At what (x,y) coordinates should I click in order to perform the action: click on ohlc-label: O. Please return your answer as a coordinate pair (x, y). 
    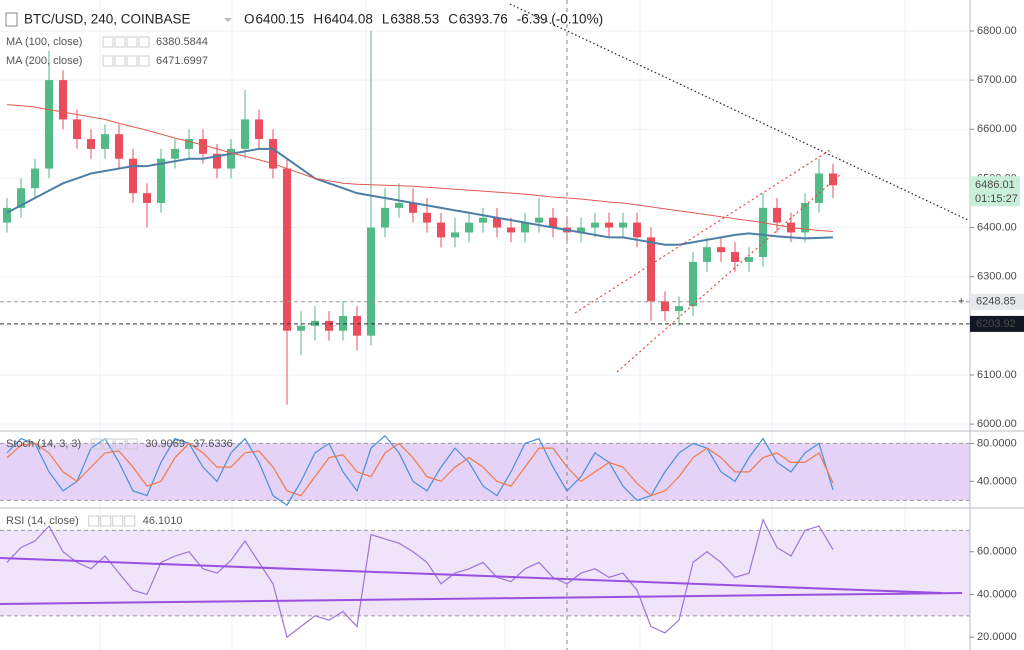
    Looking at the image, I should click on (249, 19).